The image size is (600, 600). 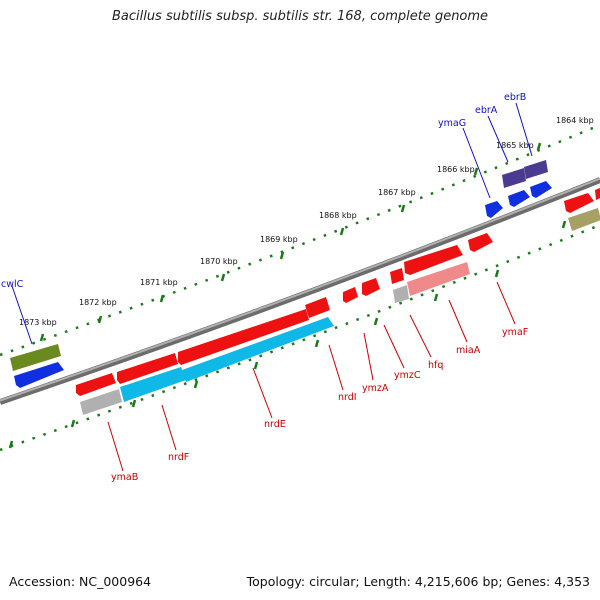 I want to click on ruler-label-1864: 1864 kbp, so click(x=575, y=120).